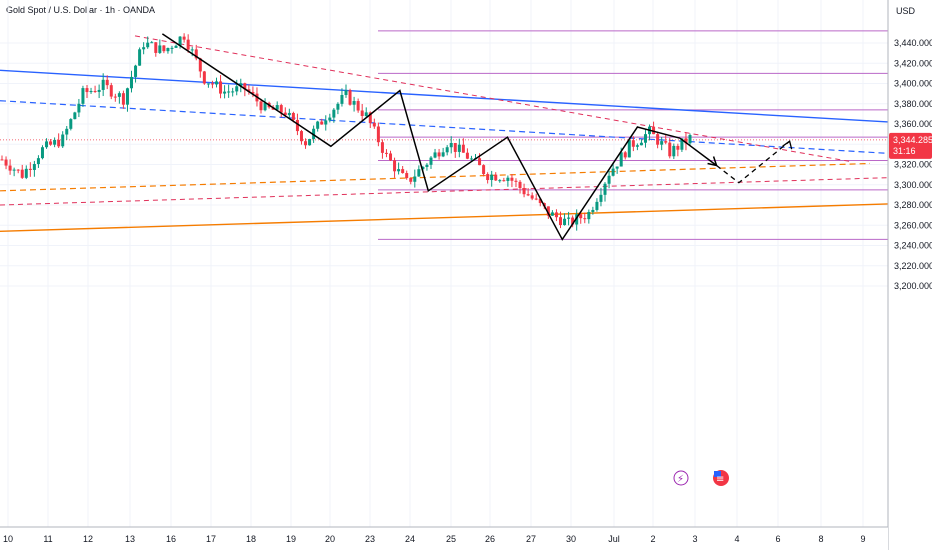 The height and width of the screenshot is (550, 932). I want to click on current-price-tag: 3,344.285 31:16, so click(910, 145).